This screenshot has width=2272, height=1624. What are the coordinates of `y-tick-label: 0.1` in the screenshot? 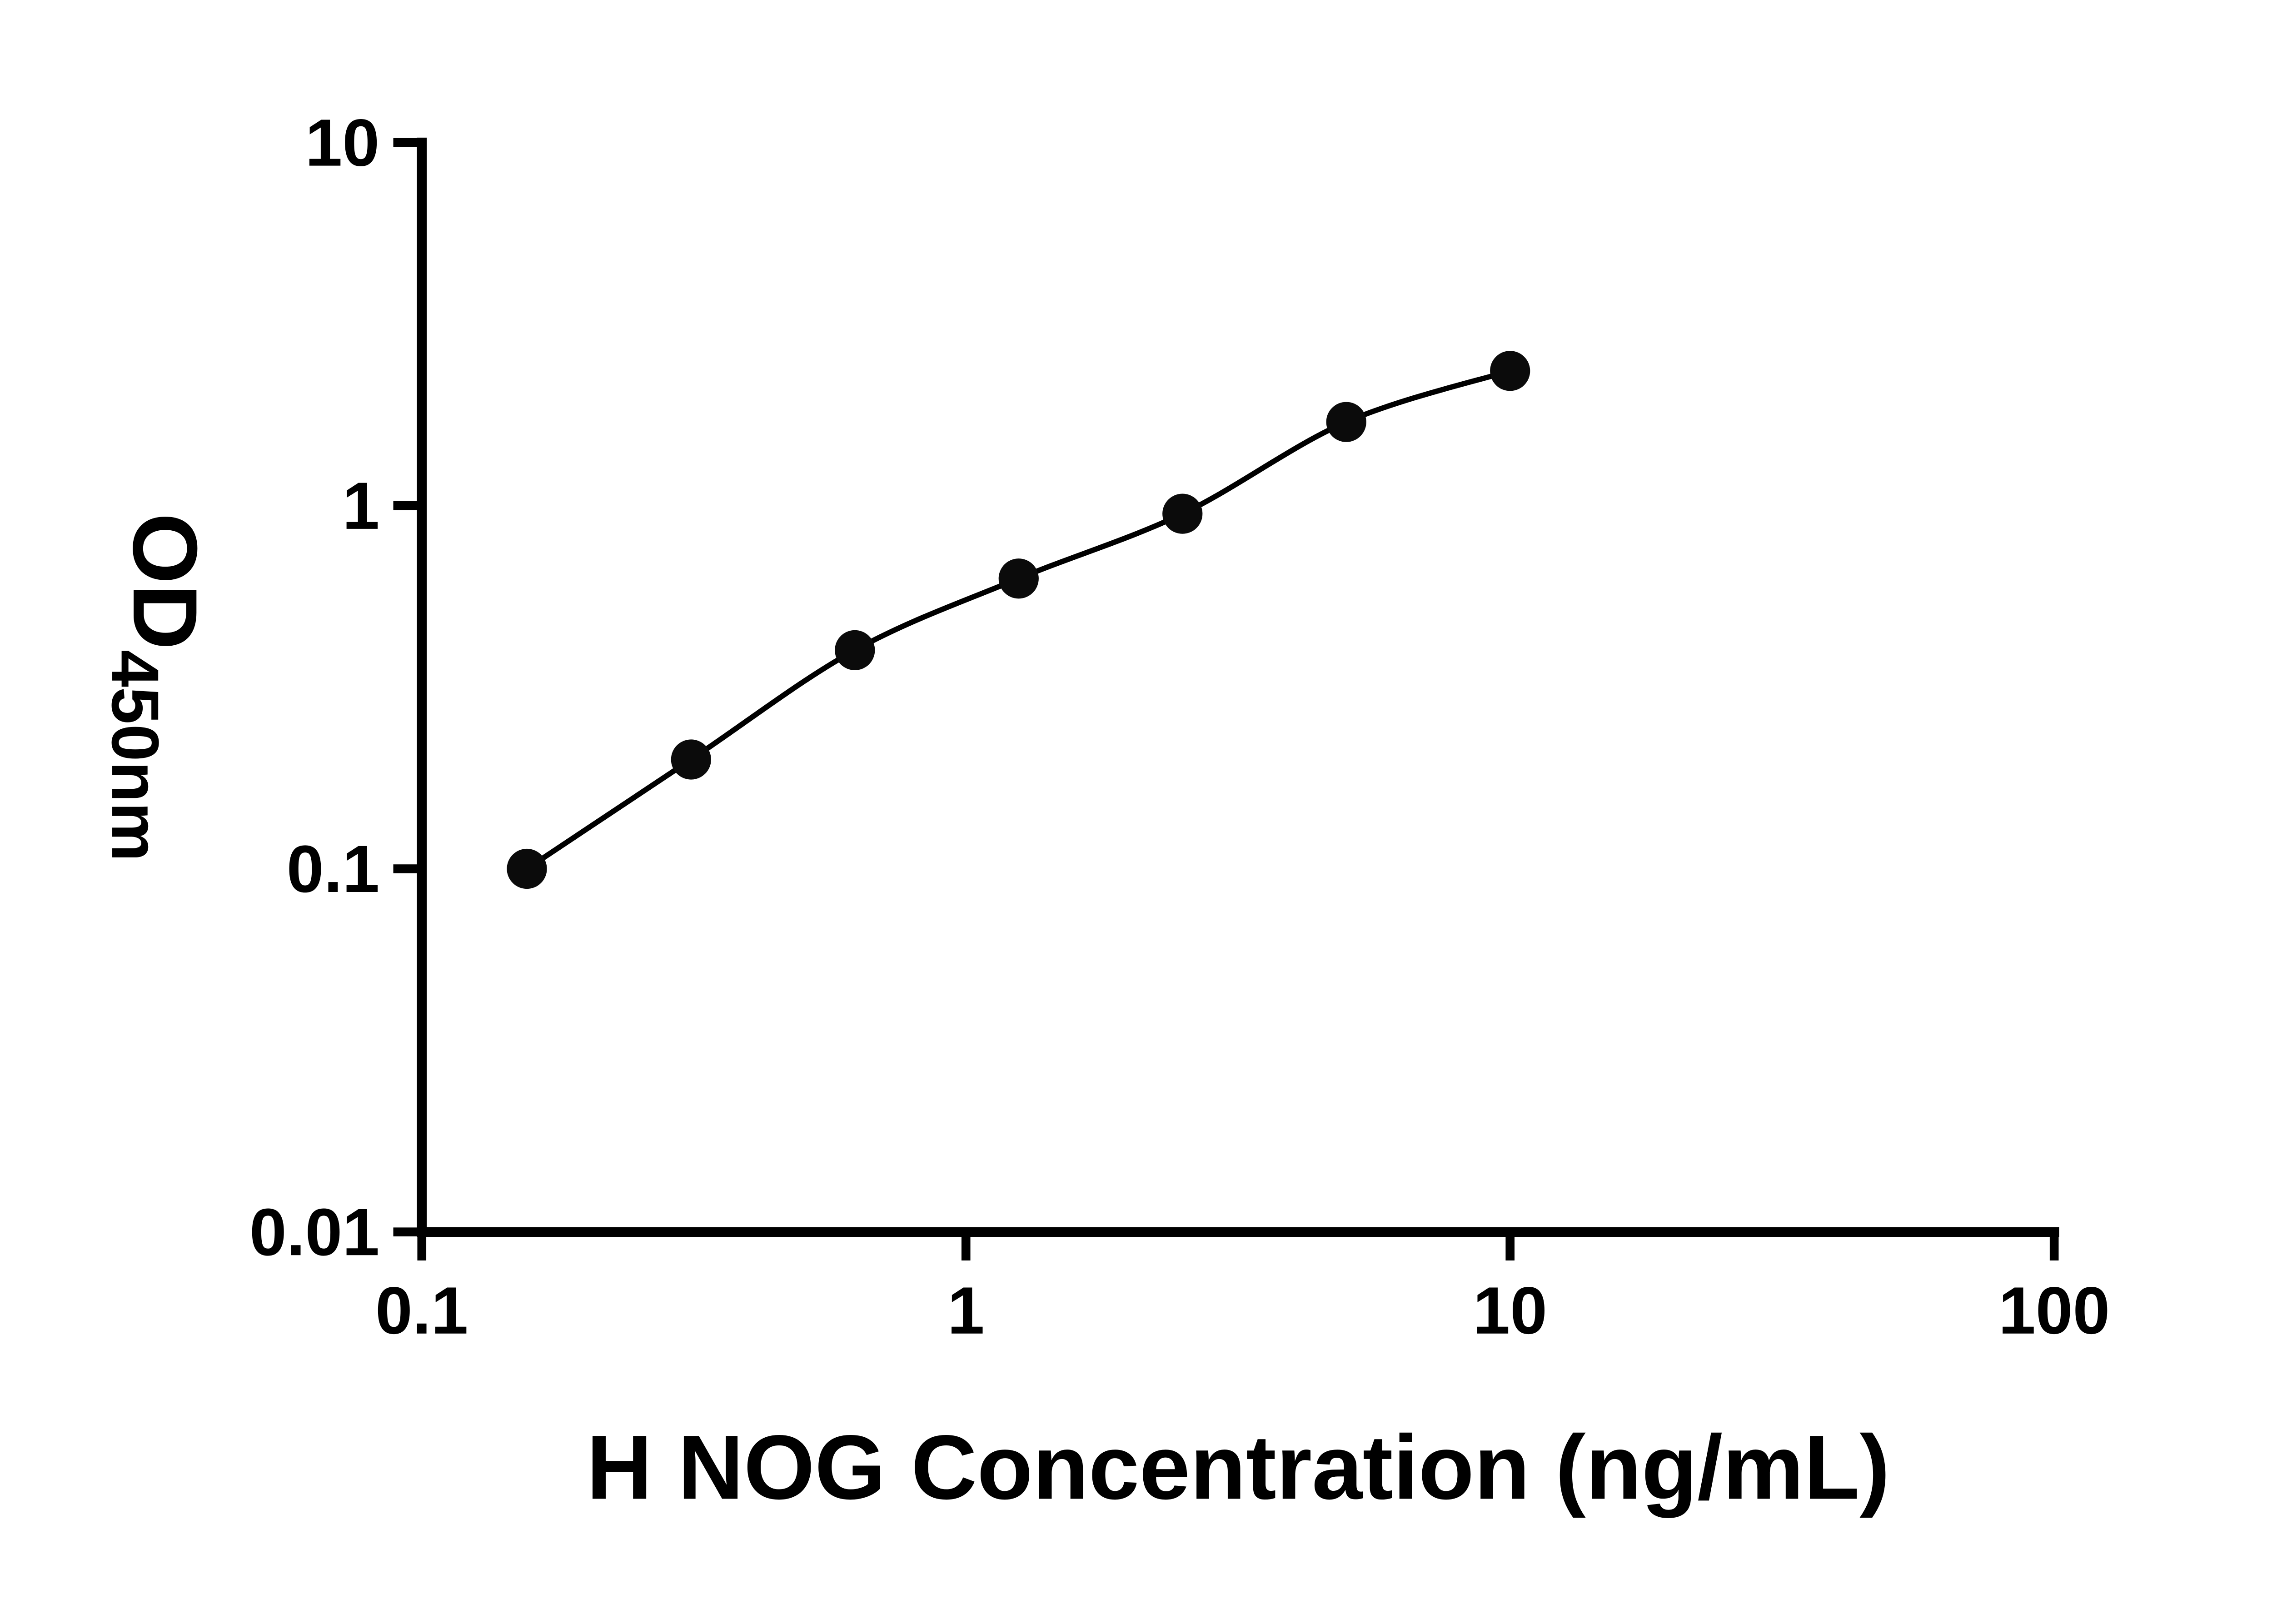 It's located at (333, 869).